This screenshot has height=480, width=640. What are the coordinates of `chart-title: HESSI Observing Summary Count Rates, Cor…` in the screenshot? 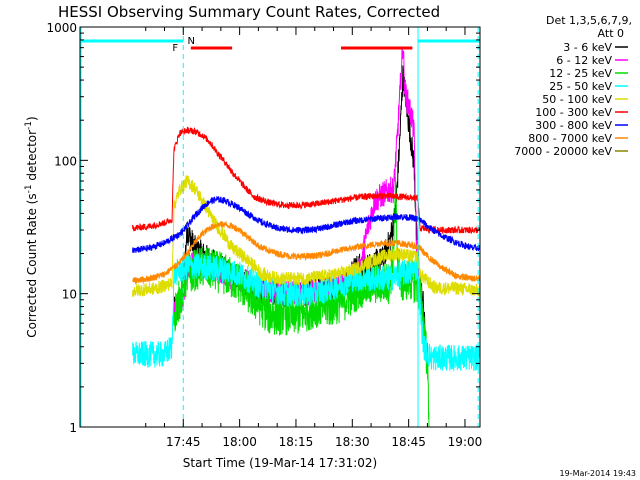 It's located at (249, 12).